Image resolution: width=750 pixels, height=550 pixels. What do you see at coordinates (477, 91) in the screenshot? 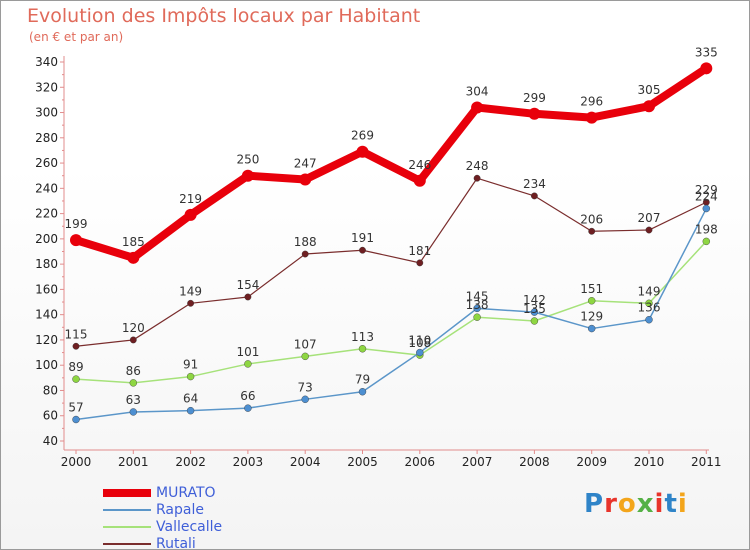
I see `data-label-murato: 304` at bounding box center [477, 91].